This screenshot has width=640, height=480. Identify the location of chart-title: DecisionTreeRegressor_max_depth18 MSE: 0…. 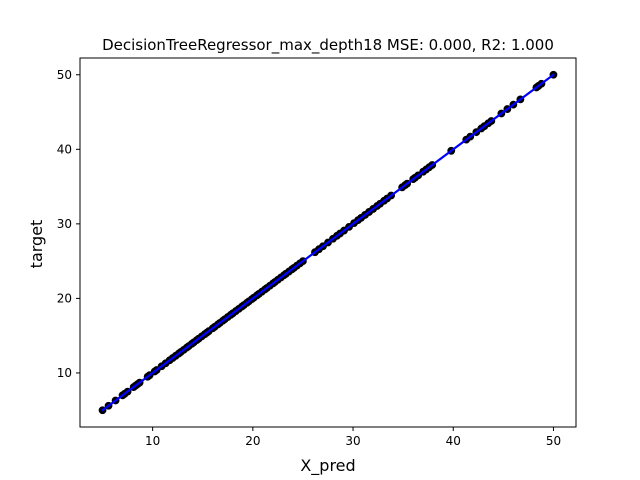
(328, 45).